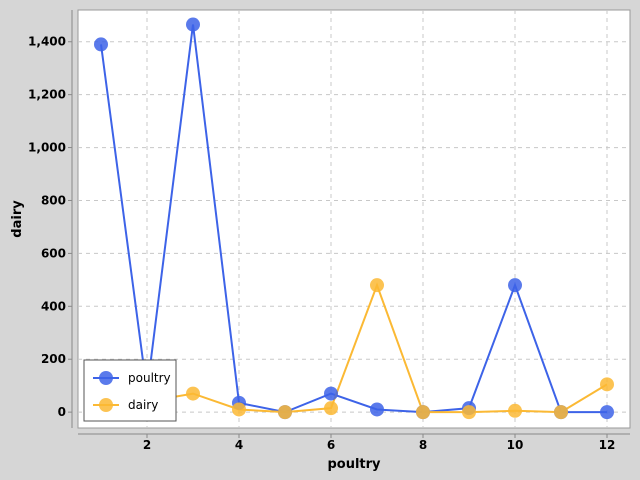 This screenshot has width=640, height=480. Describe the element at coordinates (53, 306) in the screenshot. I see `y-tick-label: 400` at that location.